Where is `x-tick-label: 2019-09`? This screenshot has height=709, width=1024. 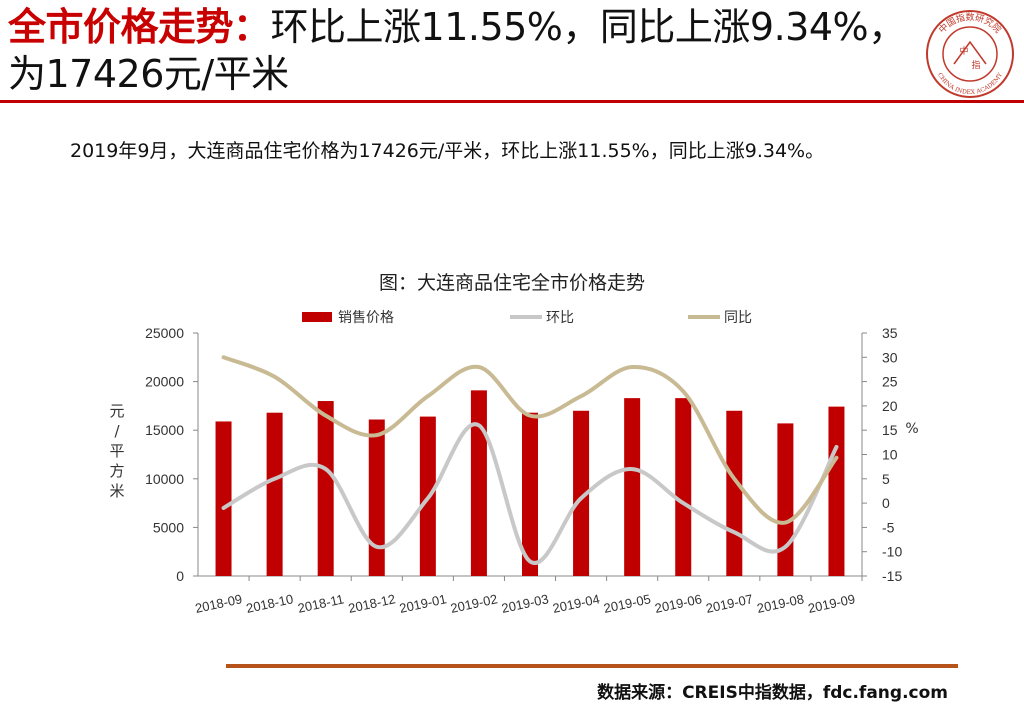
x-tick-label: 2019-09 is located at coordinates (832, 603).